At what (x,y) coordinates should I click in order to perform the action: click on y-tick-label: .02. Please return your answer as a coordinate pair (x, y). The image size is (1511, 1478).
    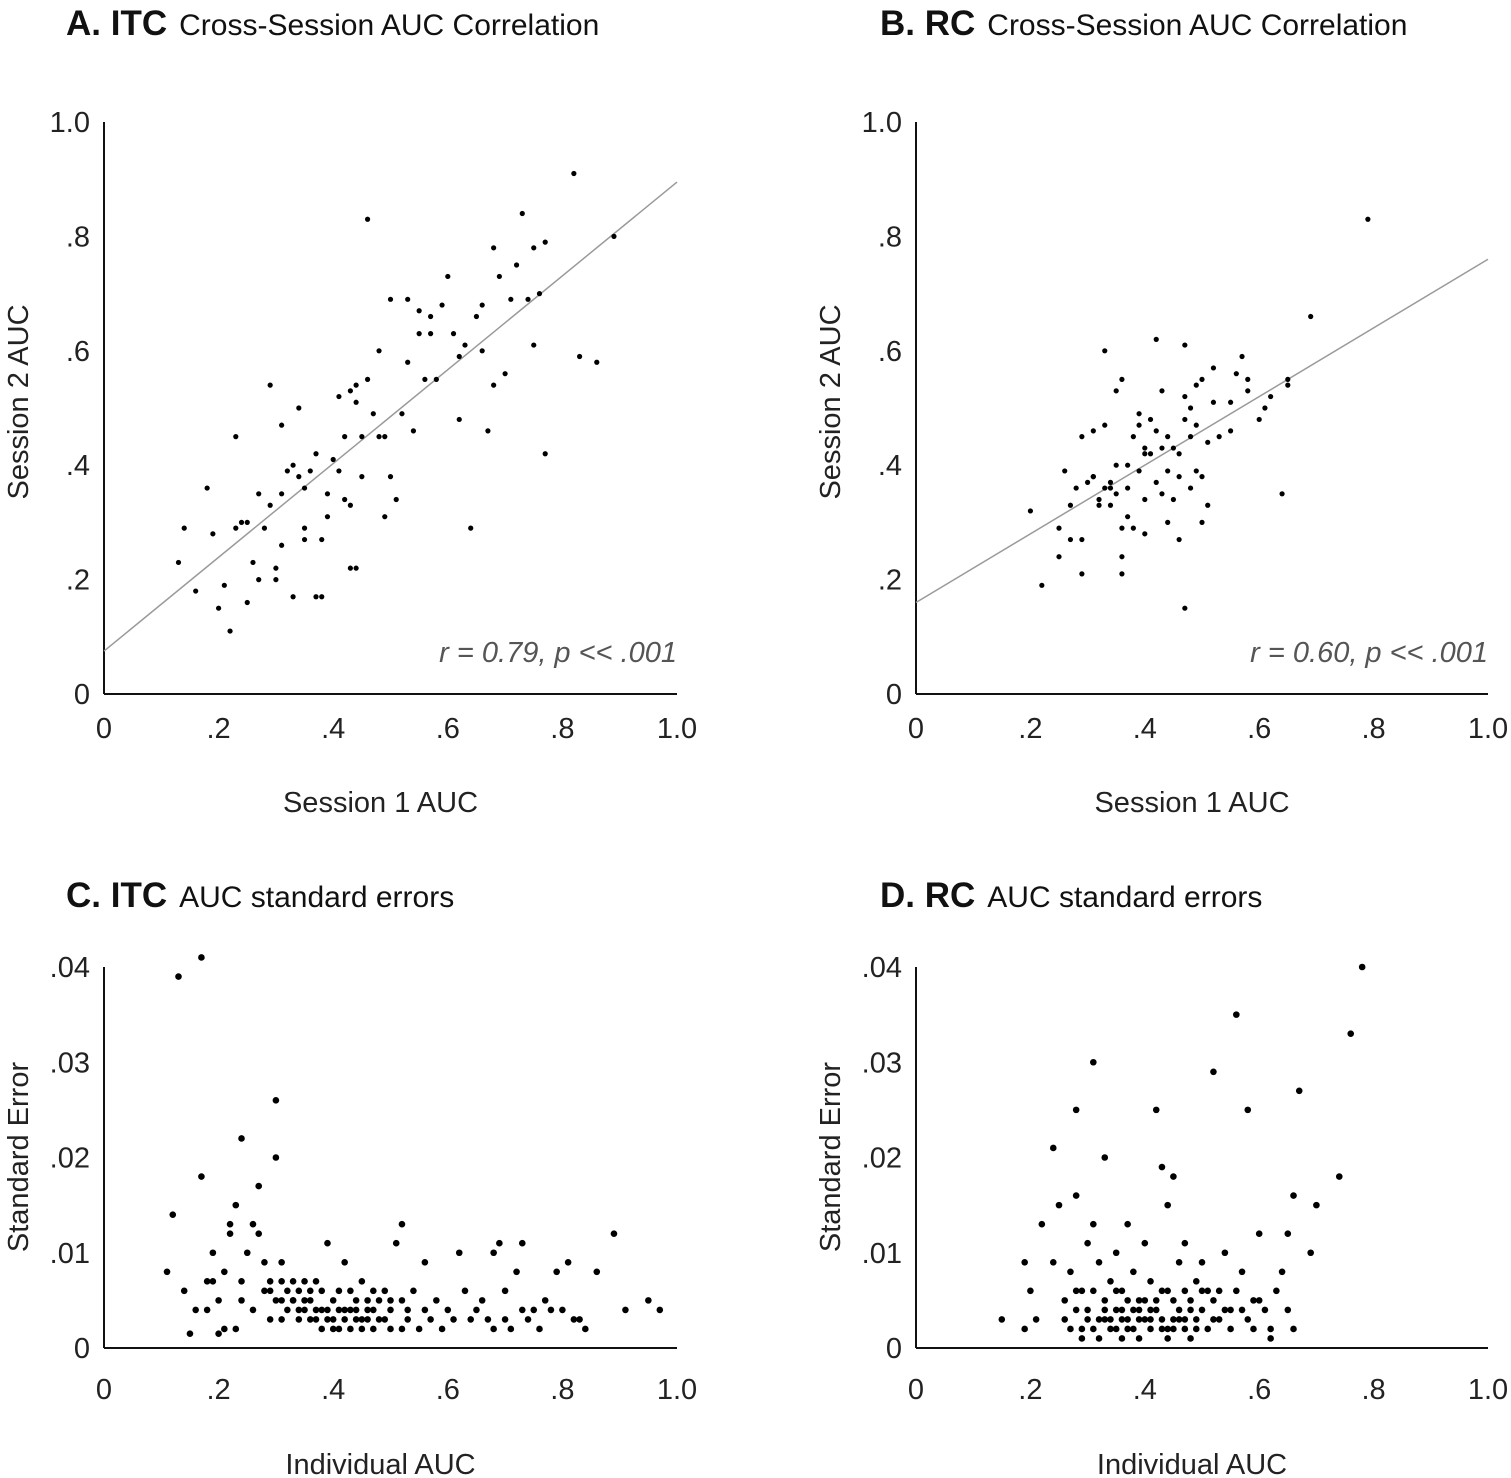
    Looking at the image, I should click on (882, 1159).